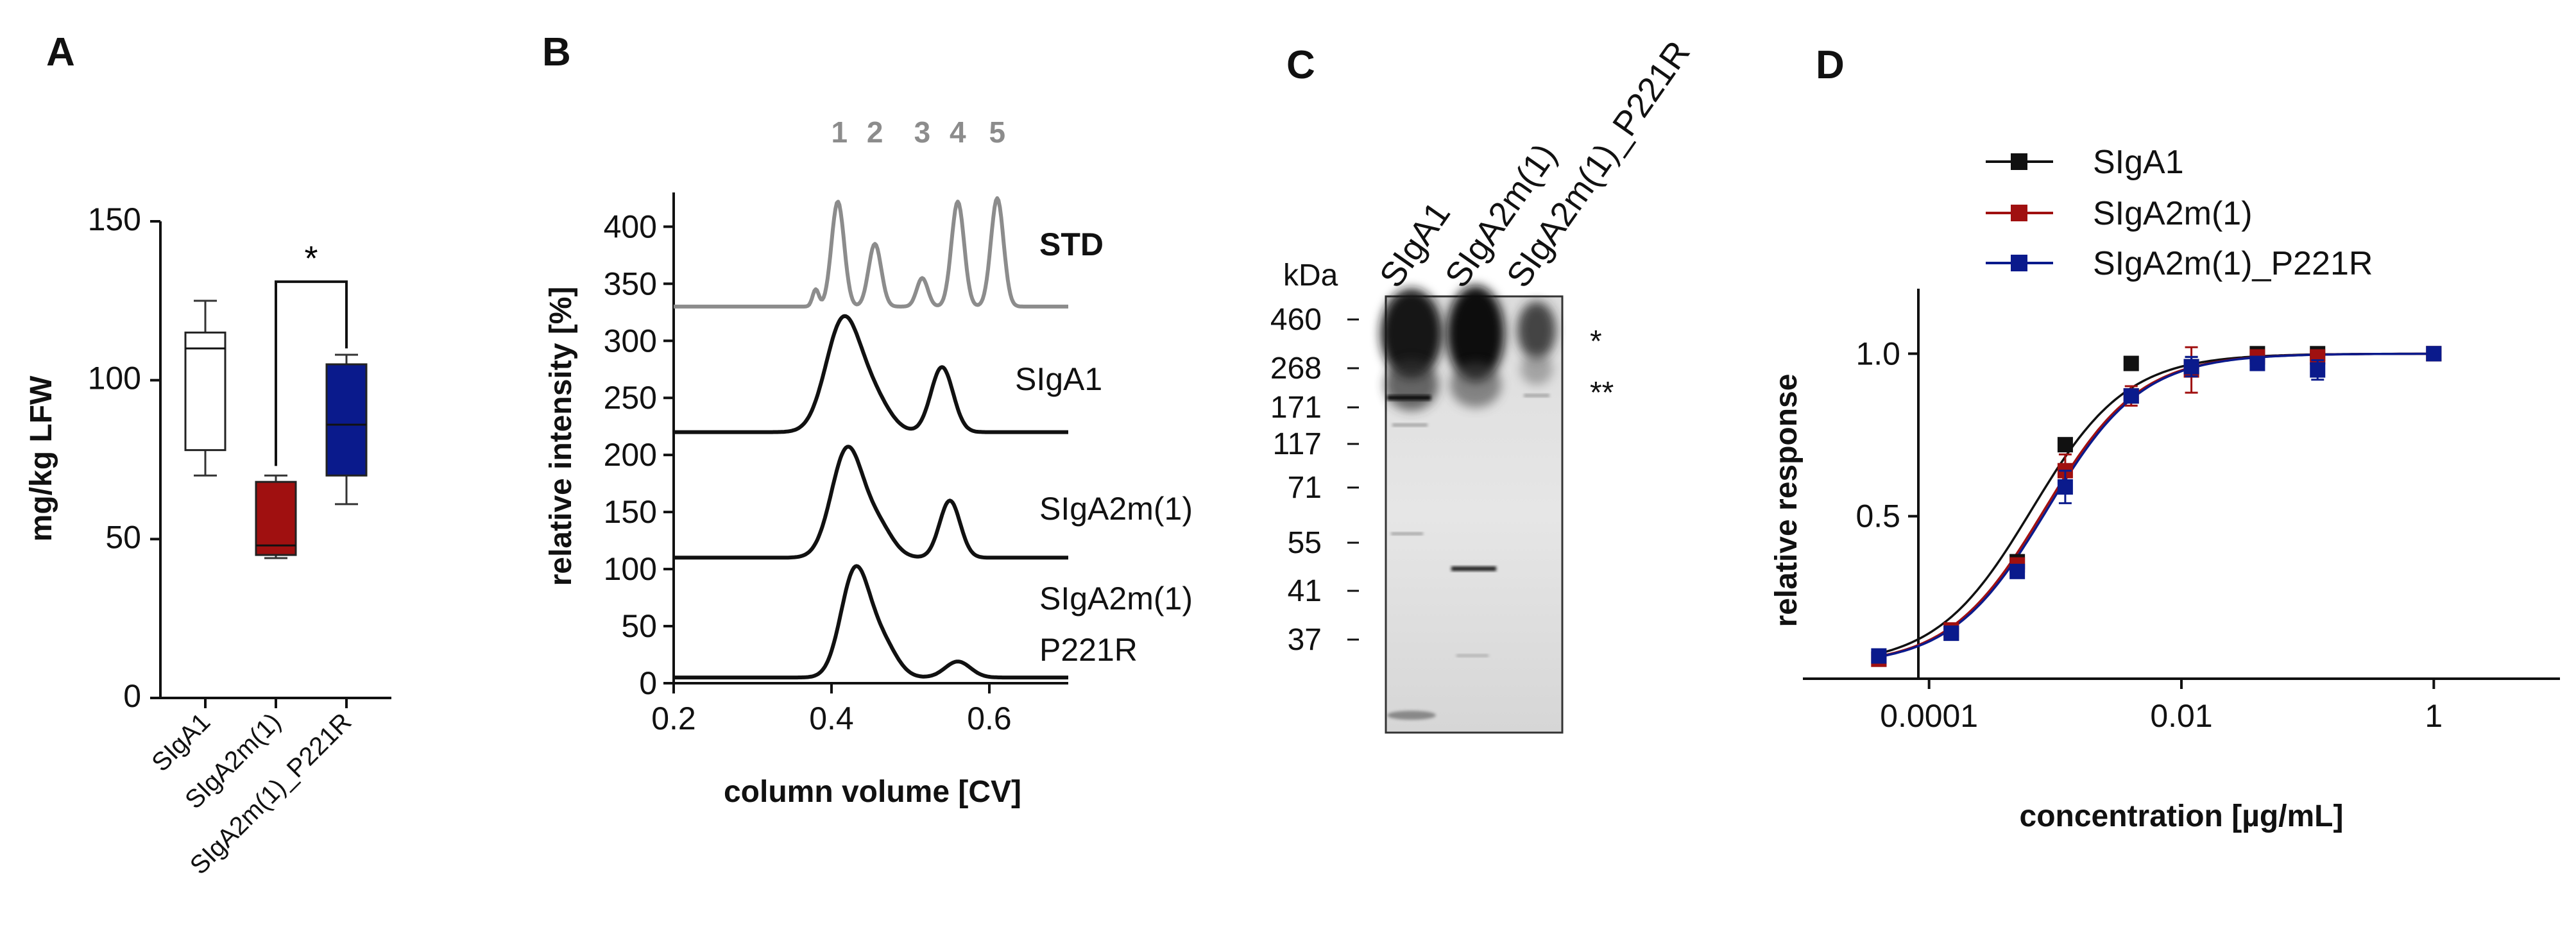  What do you see at coordinates (2181, 716) in the screenshot?
I see `x-tick-label: 0.01` at bounding box center [2181, 716].